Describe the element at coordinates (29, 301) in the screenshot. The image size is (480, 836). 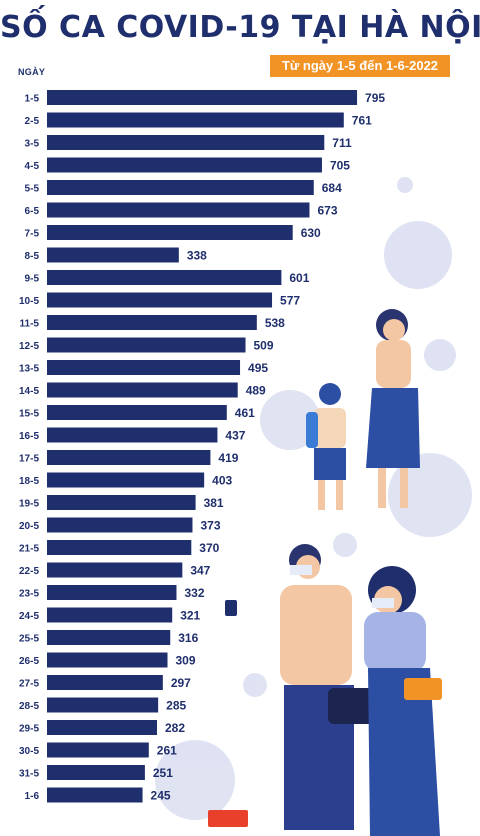
I see `category-label: 10-5` at that location.